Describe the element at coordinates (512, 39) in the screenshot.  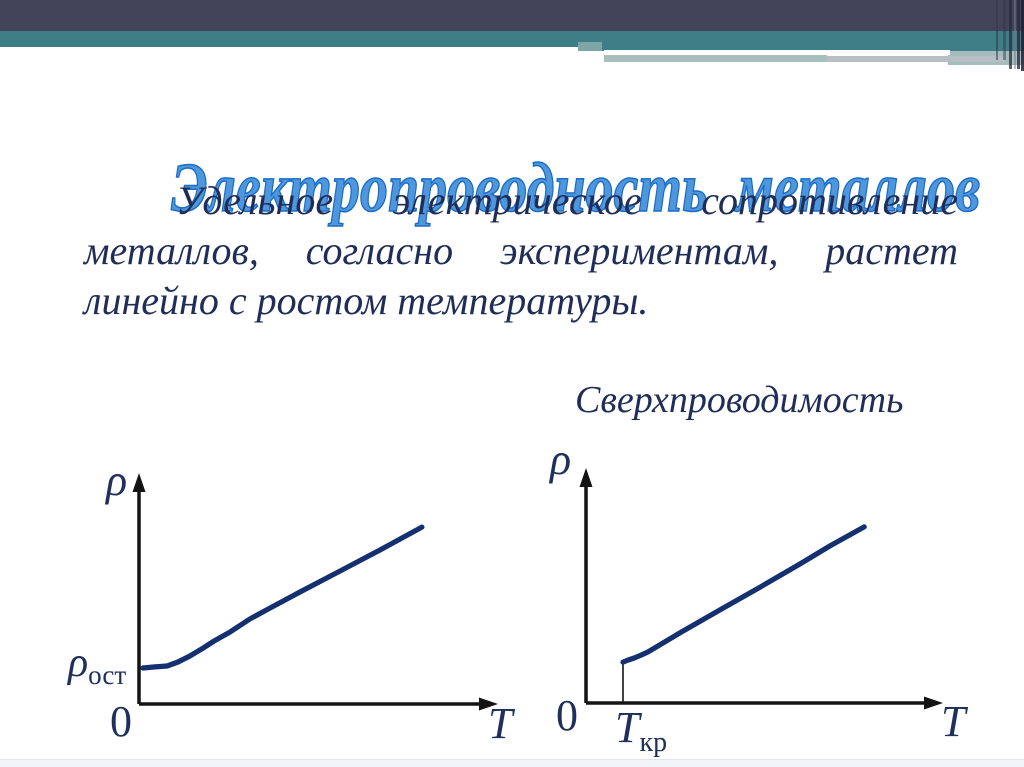
I see `header-bar-teal` at that location.